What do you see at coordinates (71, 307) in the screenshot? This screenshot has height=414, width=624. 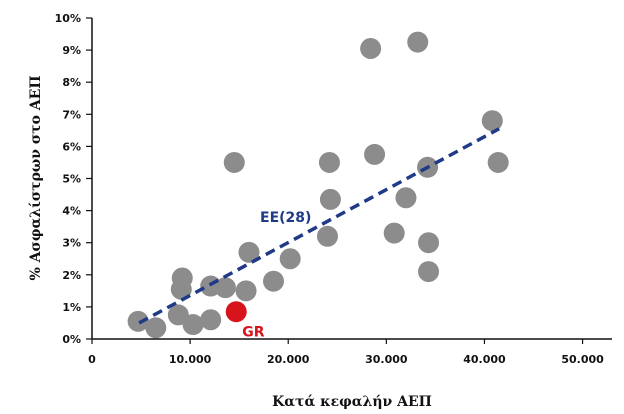 I see `y-tick-label: 1%` at bounding box center [71, 307].